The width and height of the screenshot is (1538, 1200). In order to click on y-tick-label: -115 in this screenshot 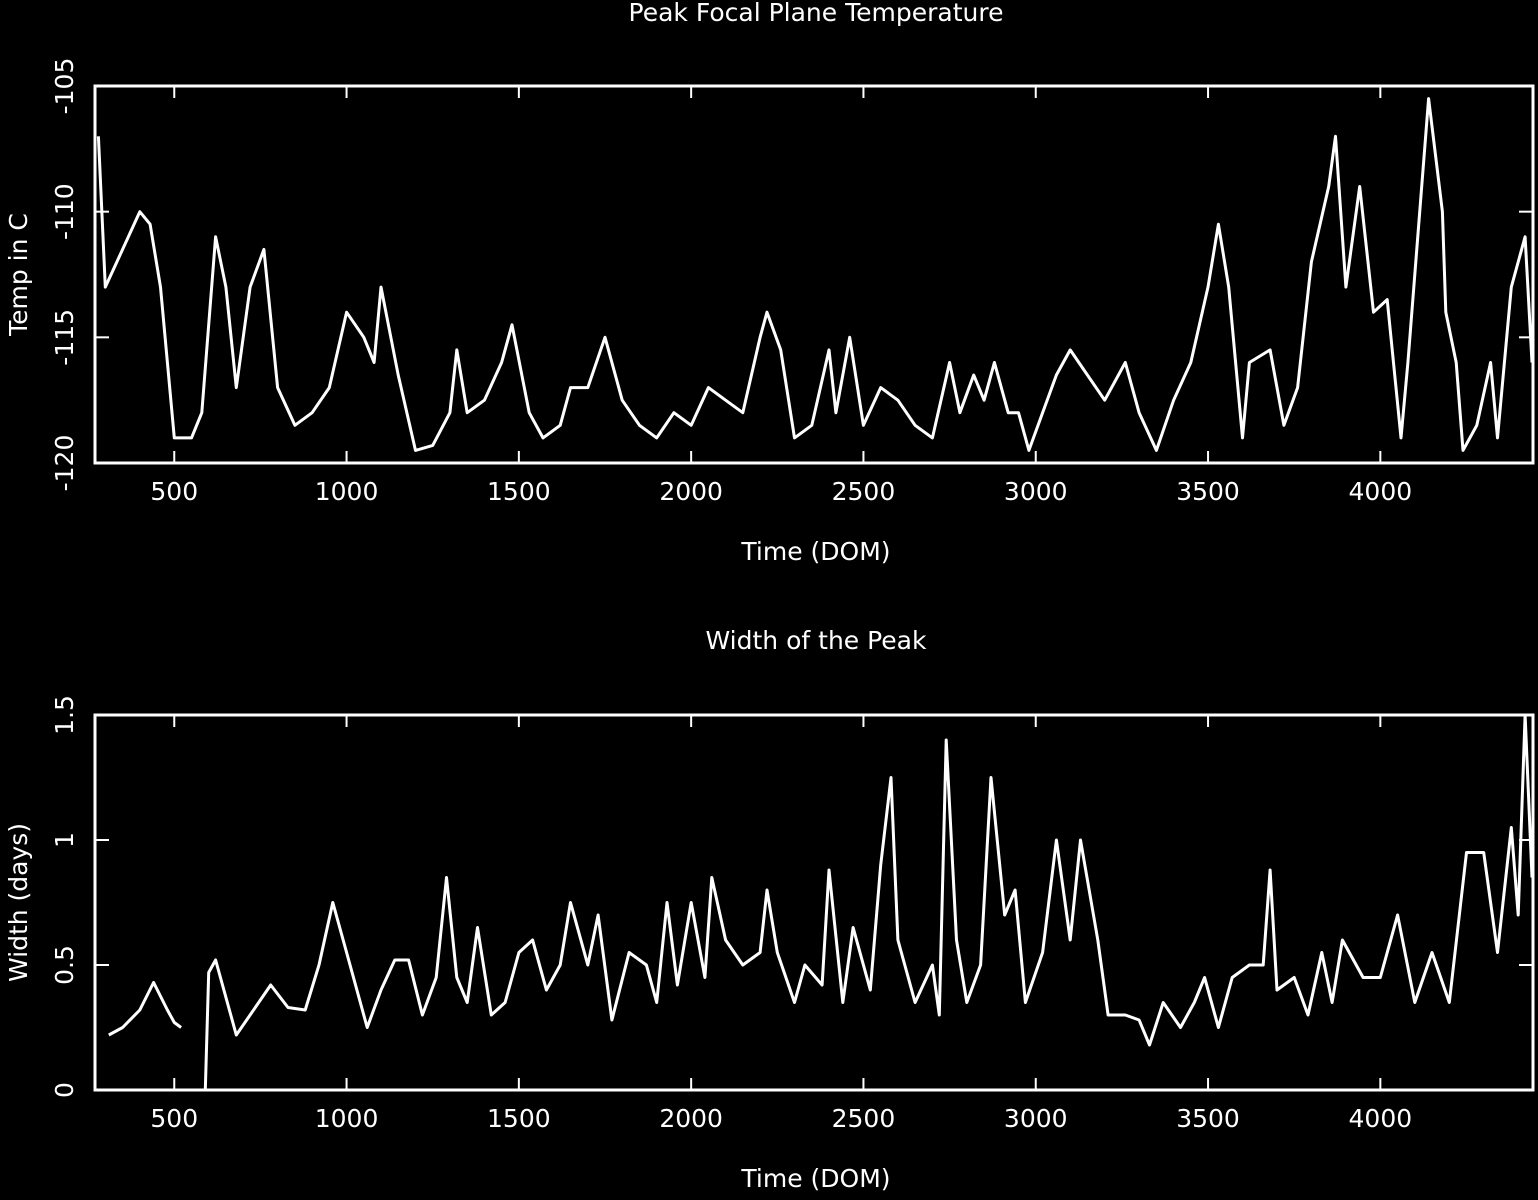, I will do `click(64, 337)`.